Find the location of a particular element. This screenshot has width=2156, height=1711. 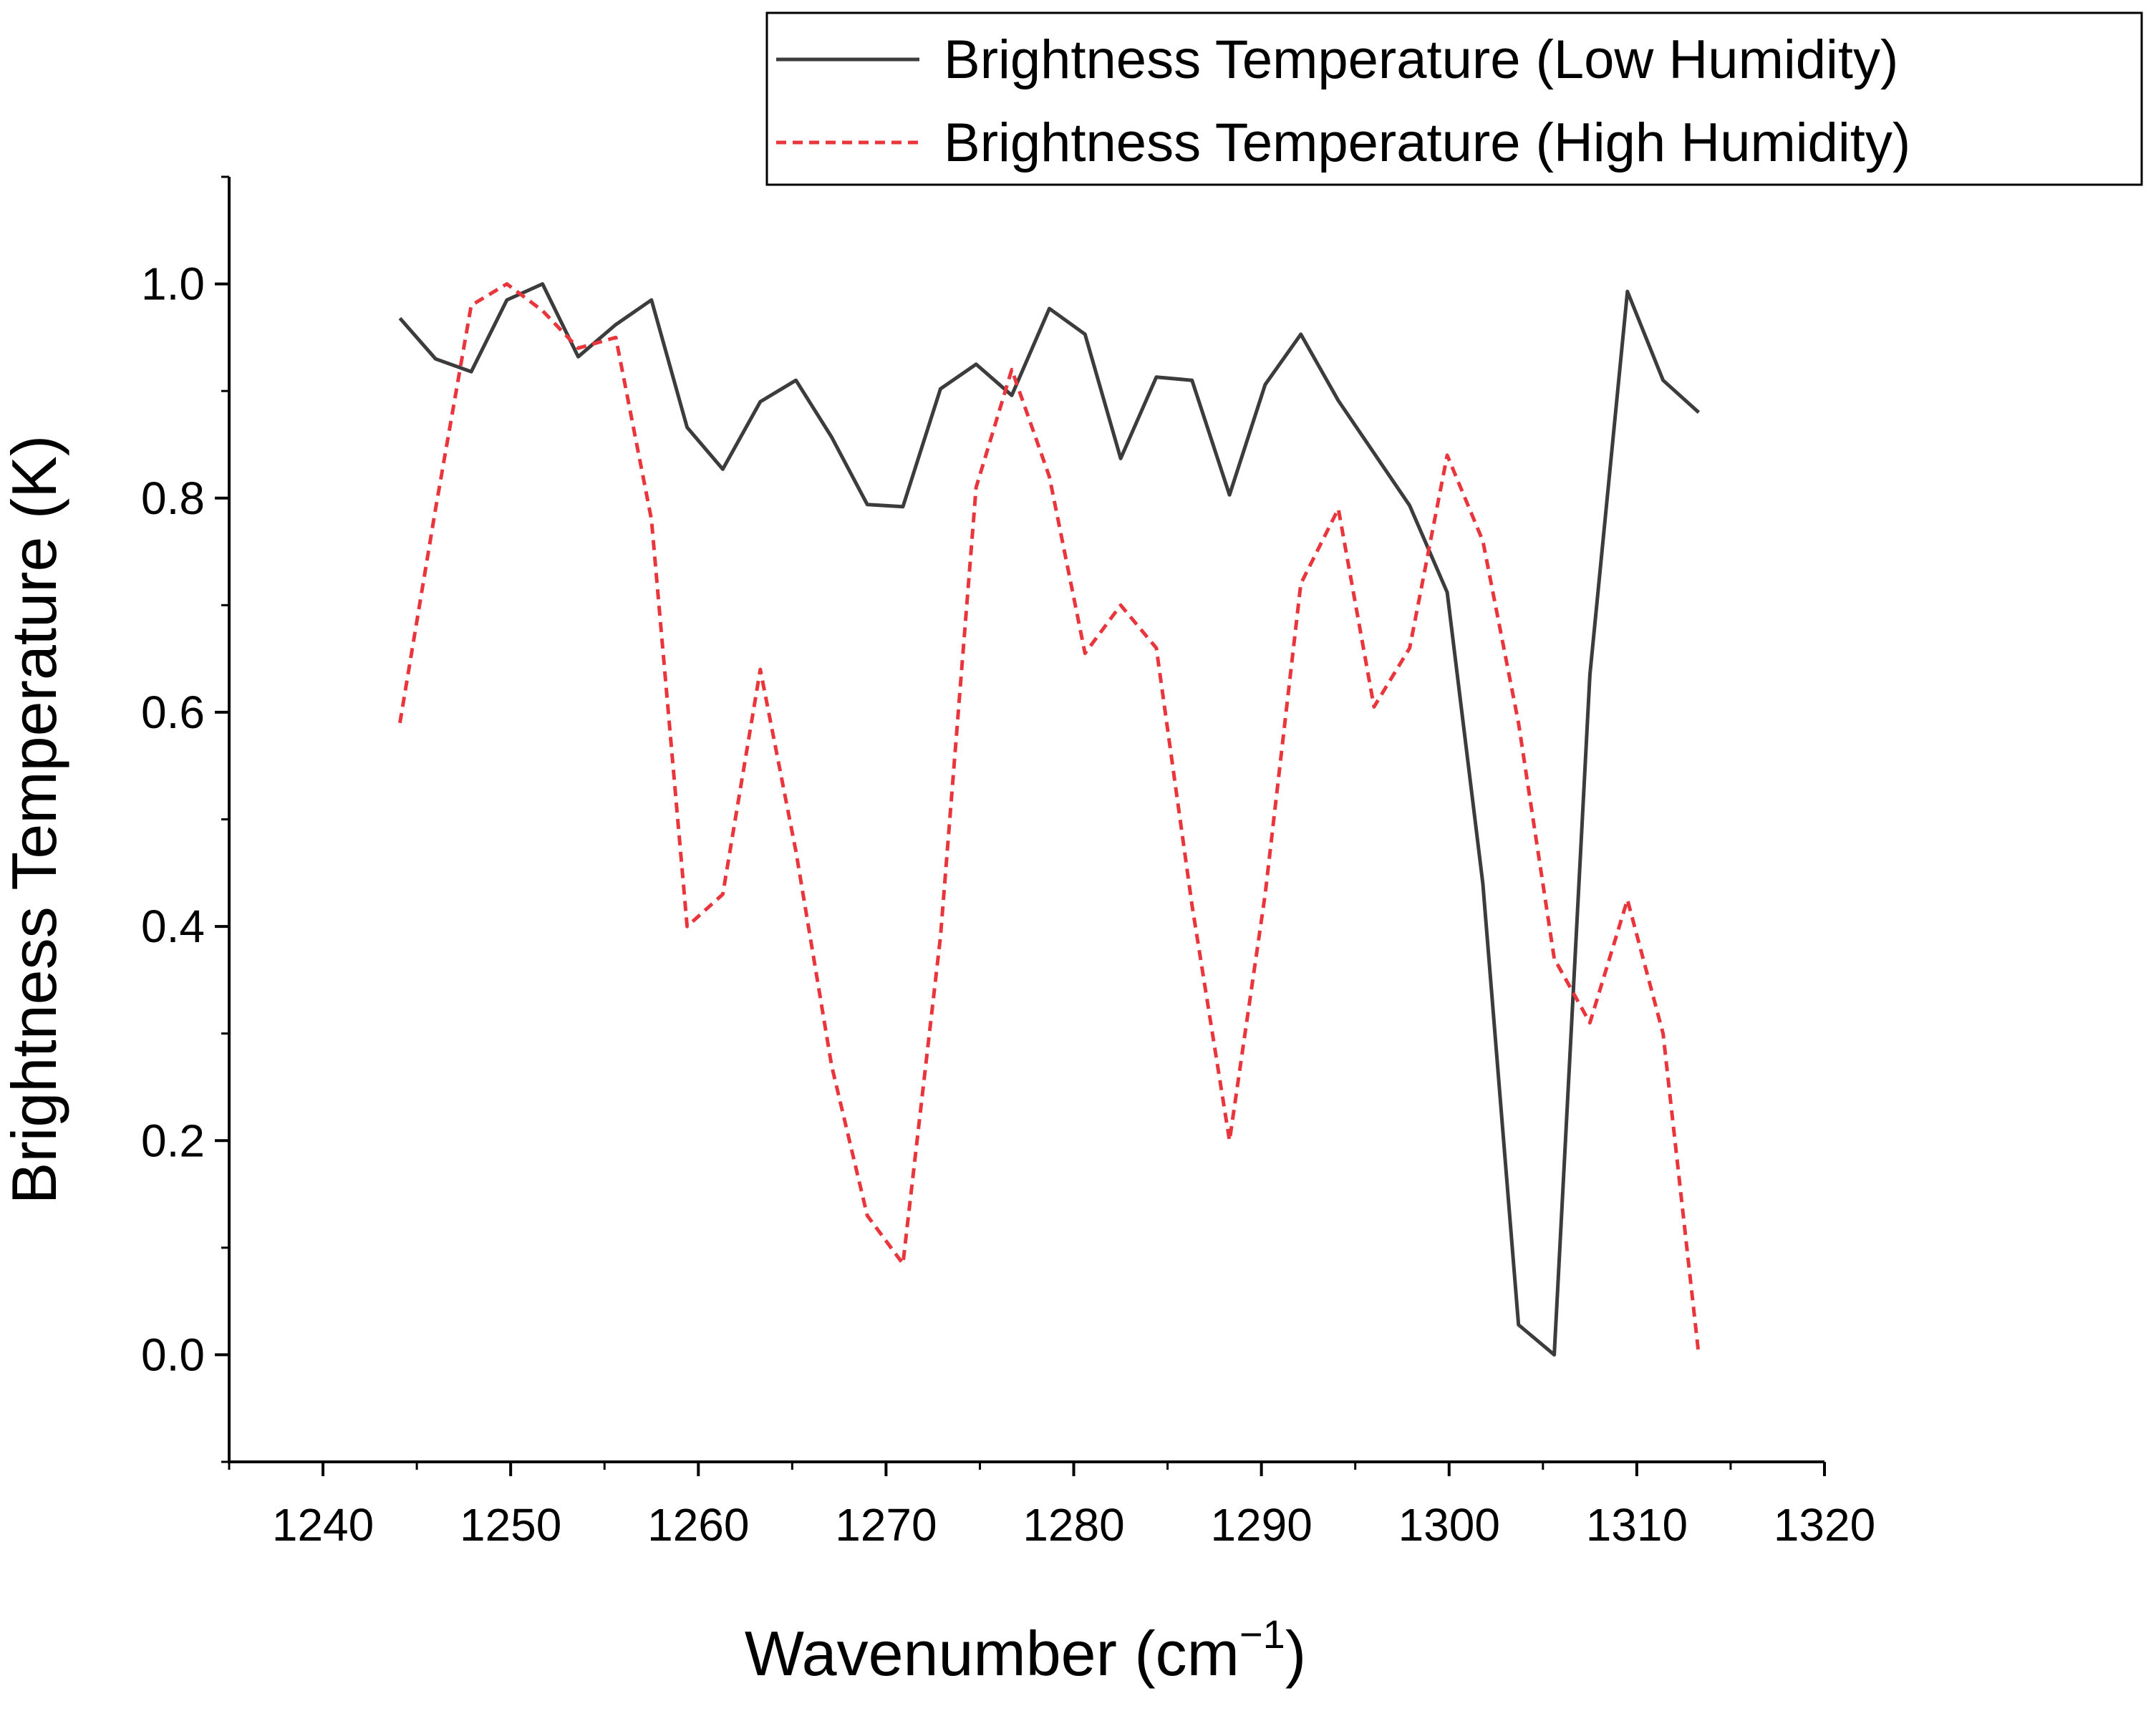

x-tick-label: 1310 is located at coordinates (1637, 1525).